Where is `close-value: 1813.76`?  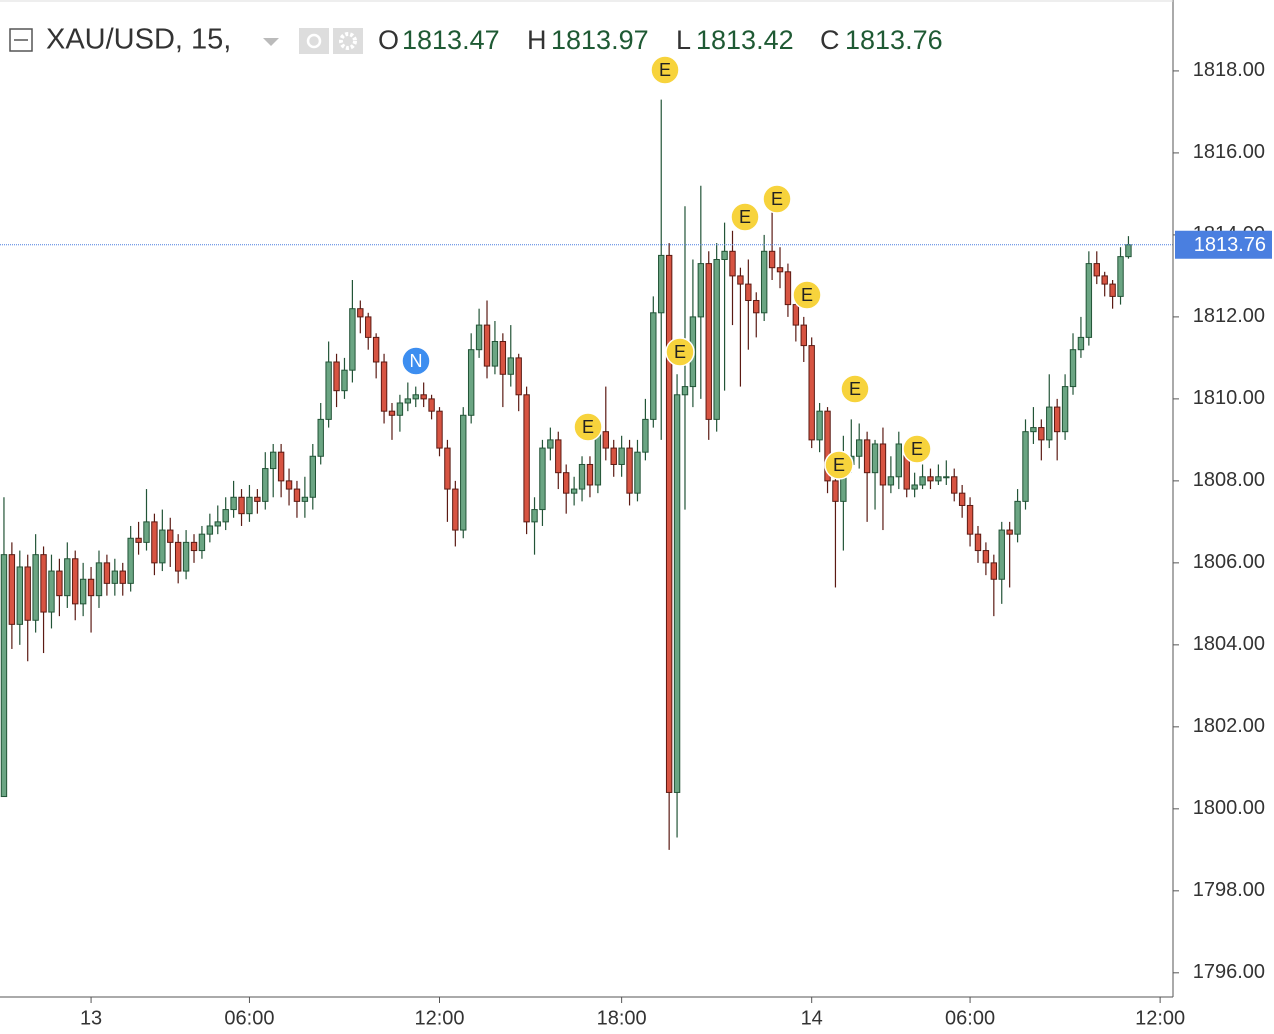
close-value: 1813.76 is located at coordinates (894, 40).